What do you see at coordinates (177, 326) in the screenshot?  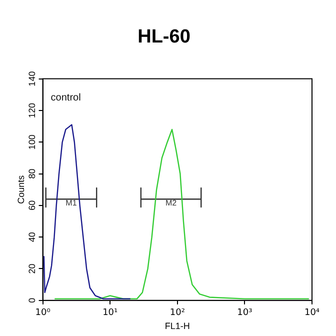 I see `x-axis-title: FL1-H` at bounding box center [177, 326].